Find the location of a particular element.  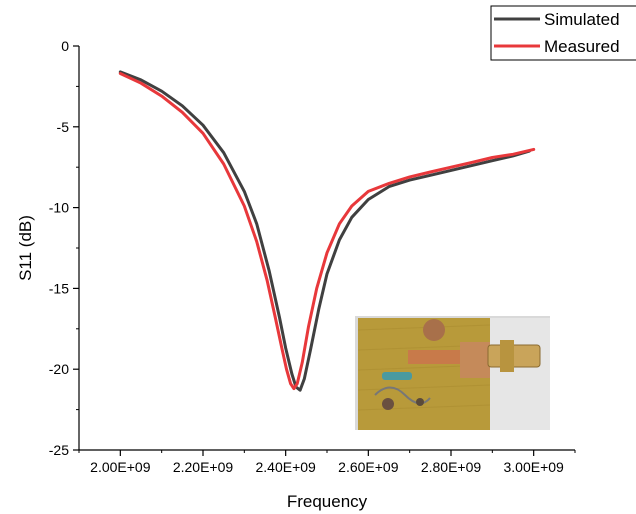

x-tick-label: 2.60E+09 is located at coordinates (368, 467).